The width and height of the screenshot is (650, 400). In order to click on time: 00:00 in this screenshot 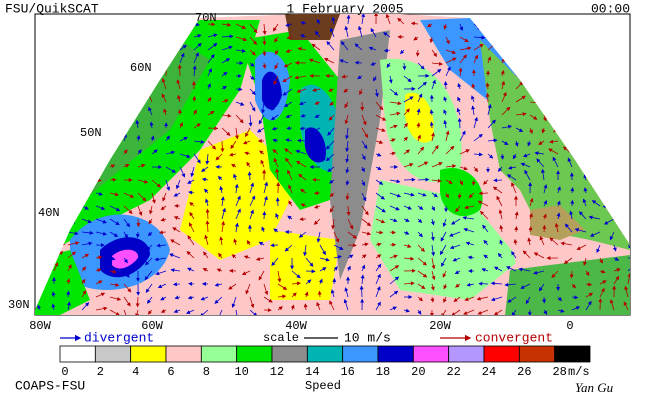, I will do `click(610, 8)`.